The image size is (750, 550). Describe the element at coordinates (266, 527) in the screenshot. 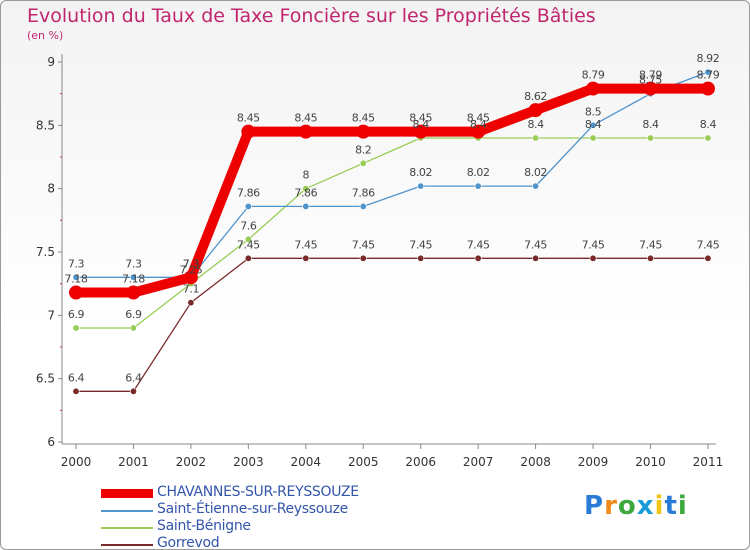

I see `legend-item: Saint-Bénigne` at that location.